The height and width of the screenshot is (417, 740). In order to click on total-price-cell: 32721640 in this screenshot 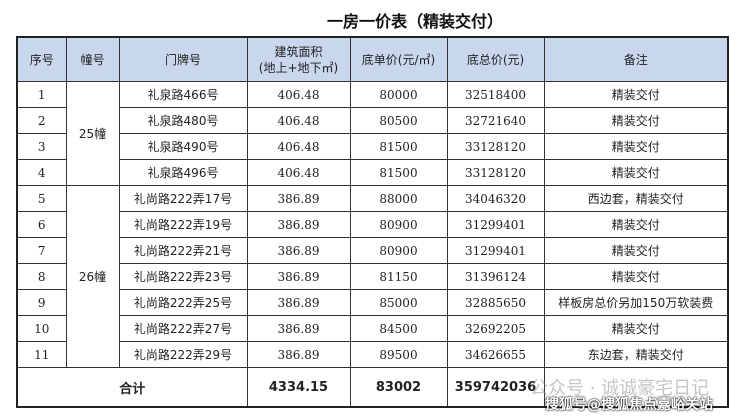, I will do `click(495, 120)`.